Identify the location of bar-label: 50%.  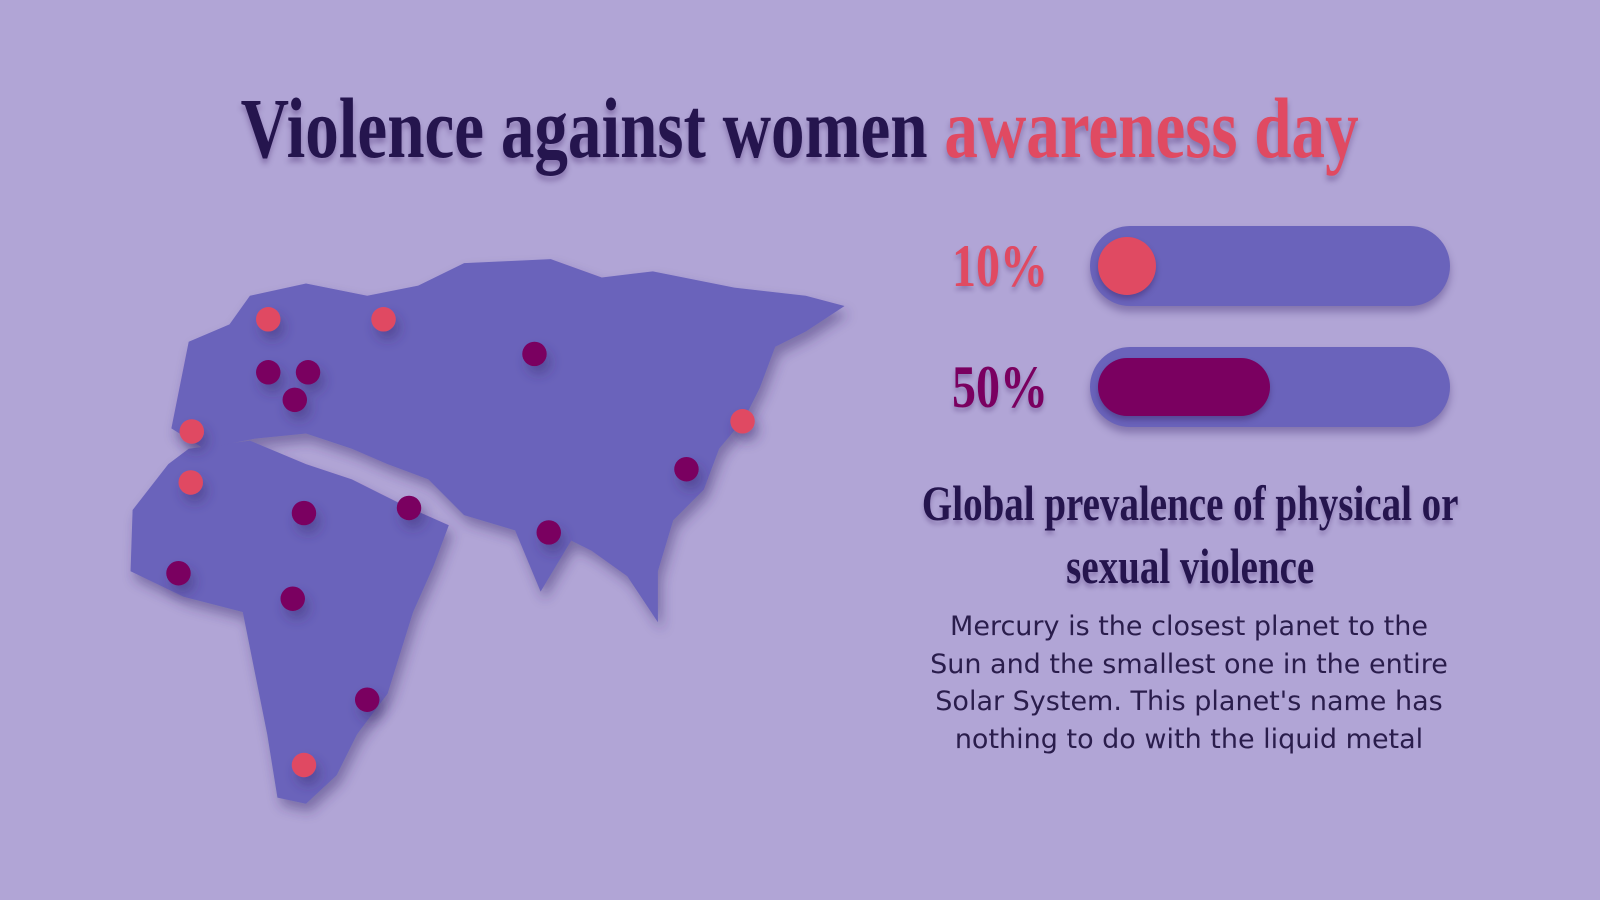
(1000, 387).